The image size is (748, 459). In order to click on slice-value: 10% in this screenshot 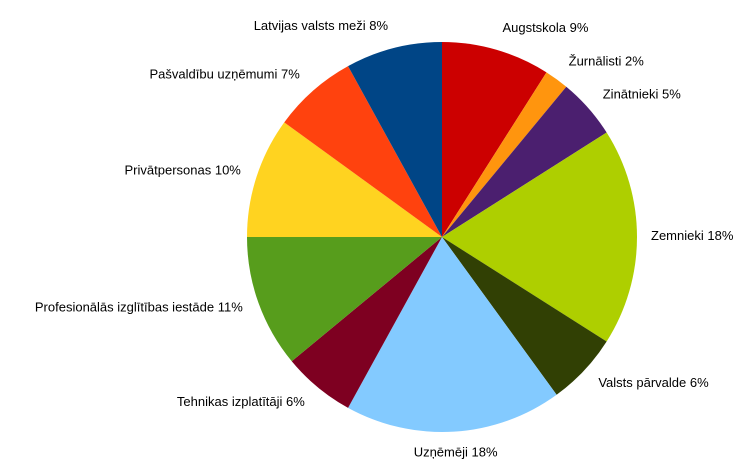, I will do `click(228, 170)`.